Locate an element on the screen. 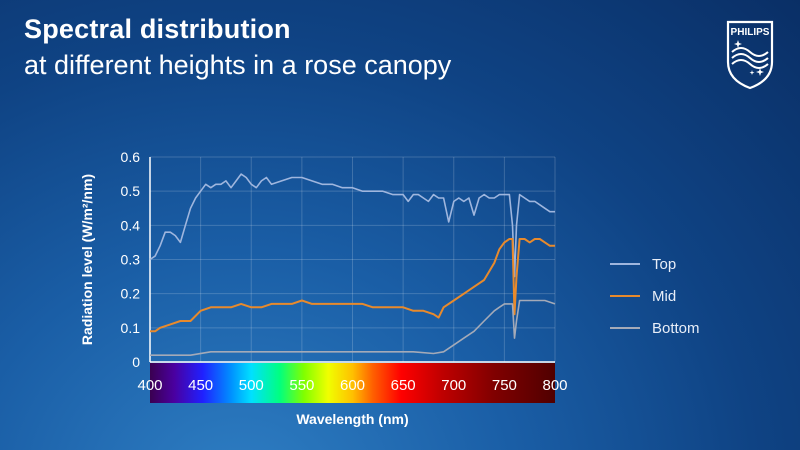 This screenshot has height=450, width=800. x-tick-label: 700 is located at coordinates (453, 385).